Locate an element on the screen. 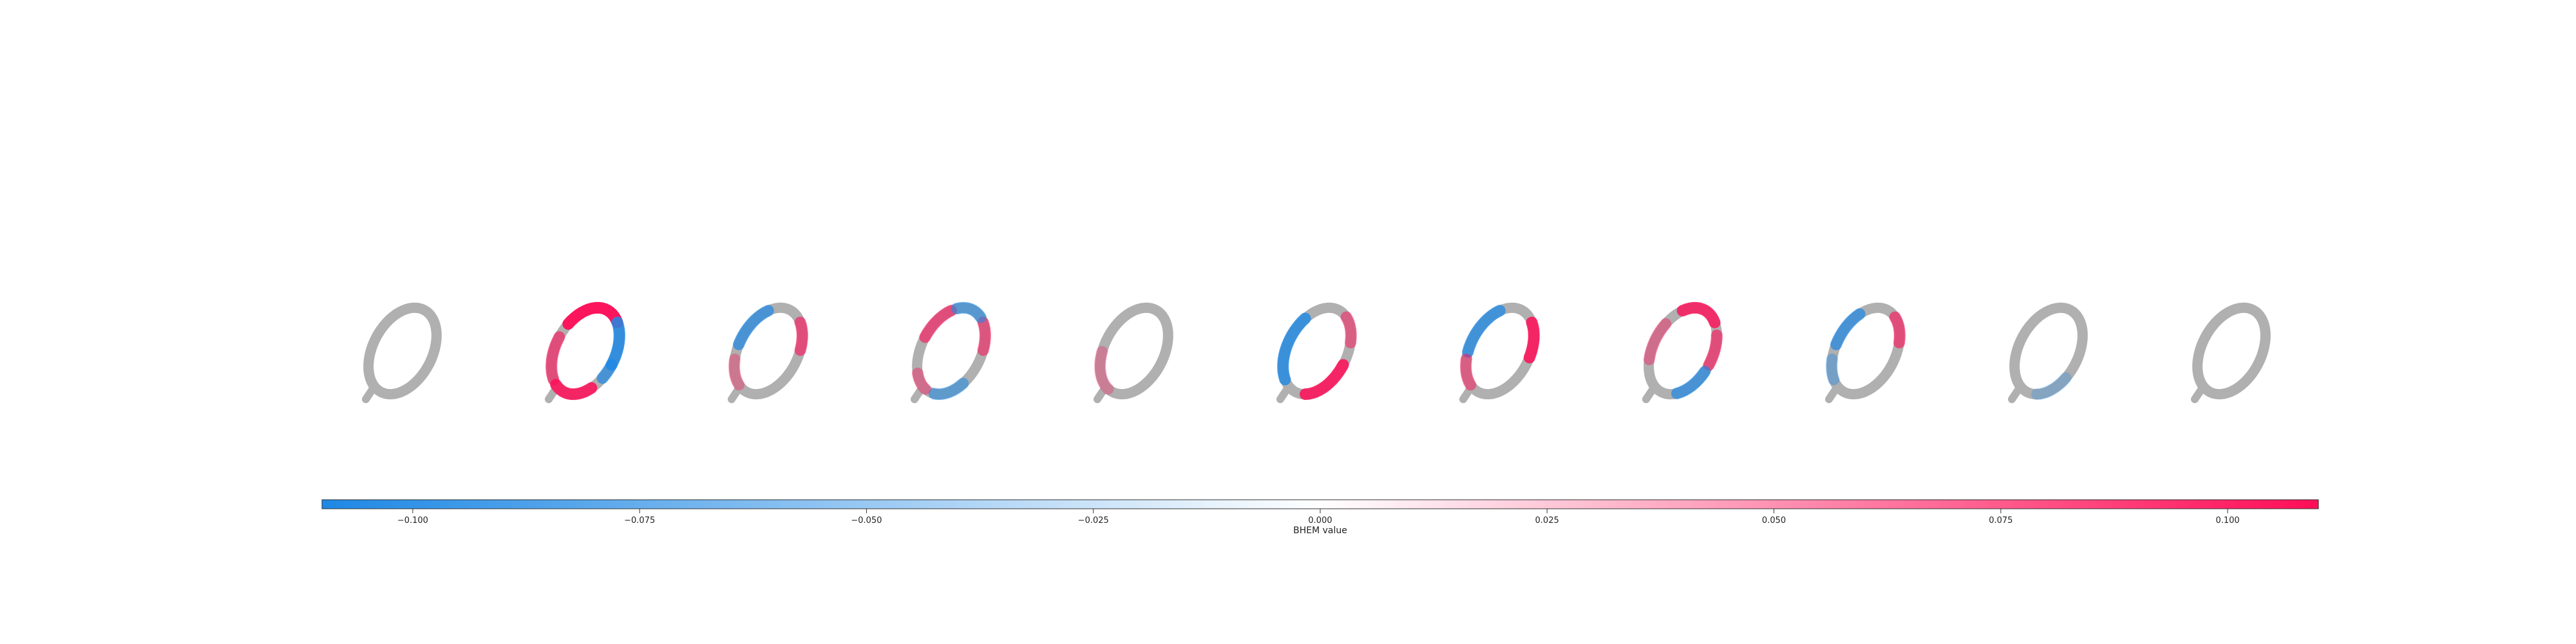 This screenshot has width=2576, height=644. colorbar-tick-label: 0.025 is located at coordinates (1547, 521).